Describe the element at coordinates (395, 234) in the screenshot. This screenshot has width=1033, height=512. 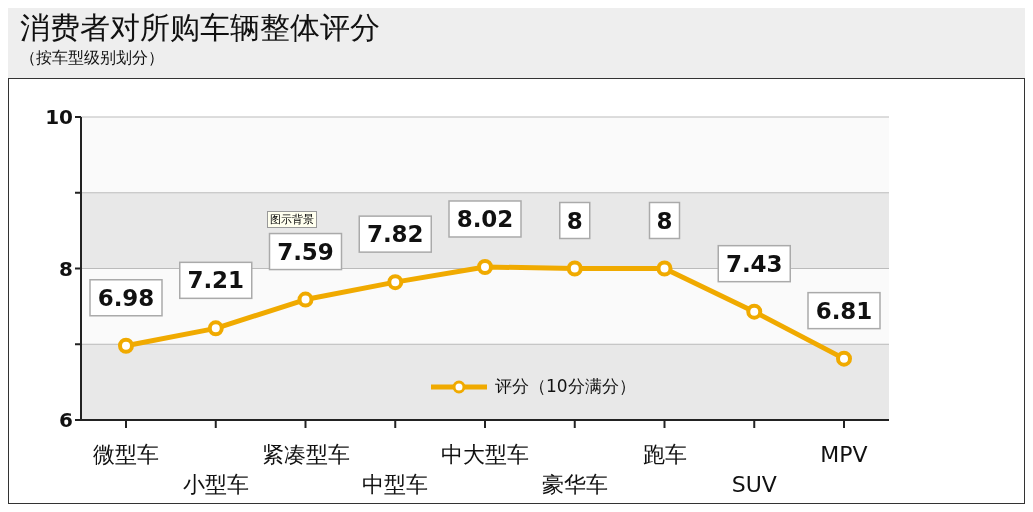
I see `data-label: 7.82` at that location.